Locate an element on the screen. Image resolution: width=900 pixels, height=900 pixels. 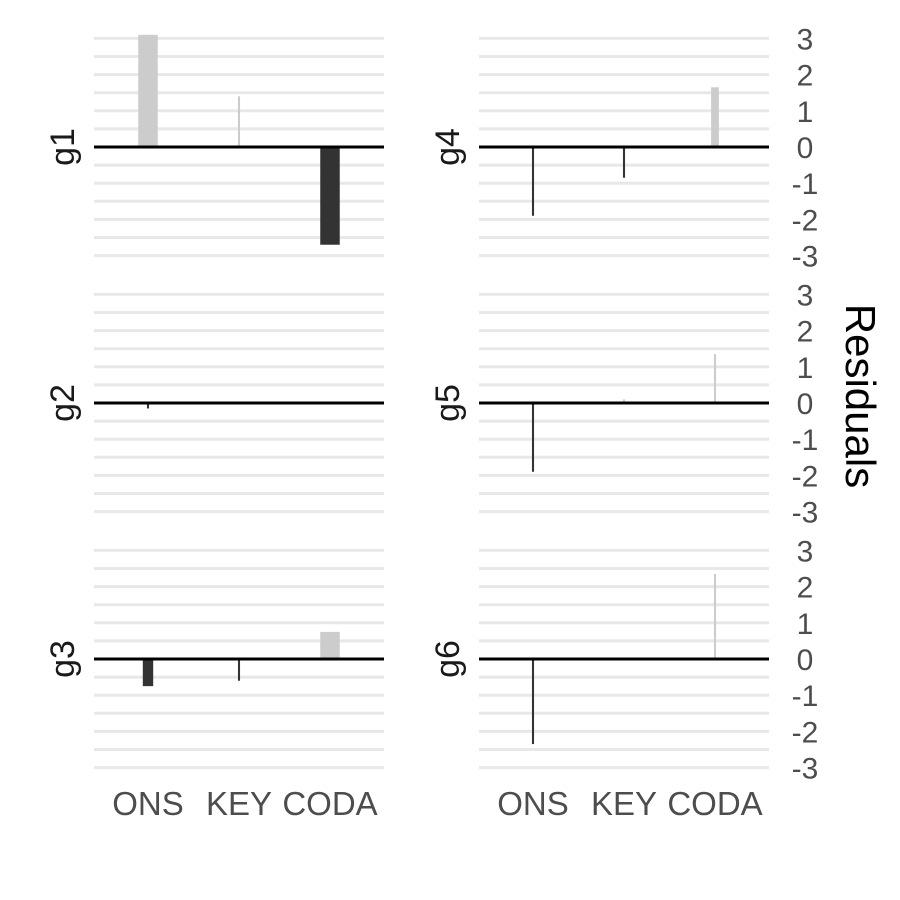
bar-g4-key is located at coordinates (624, 162).